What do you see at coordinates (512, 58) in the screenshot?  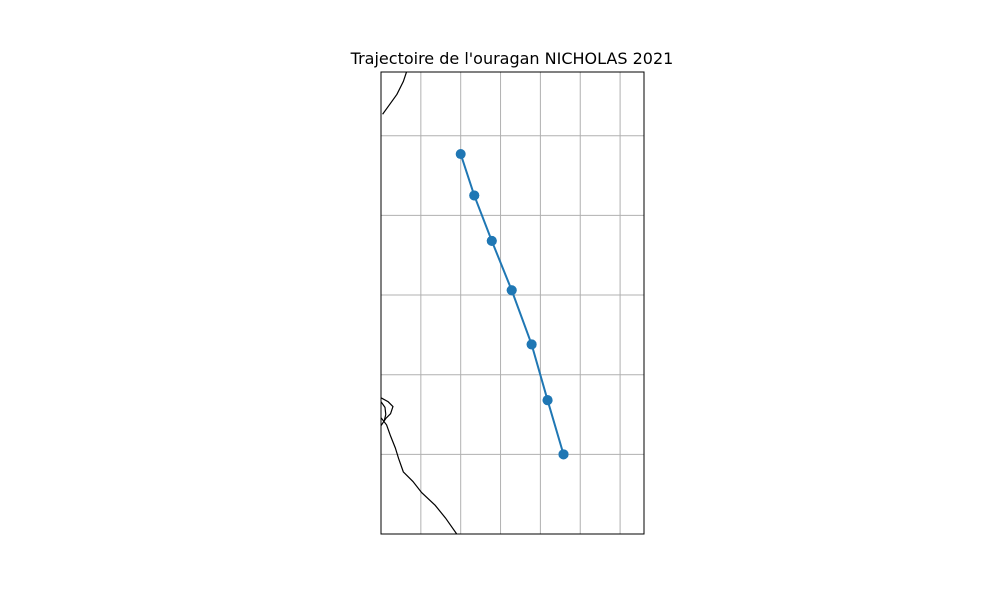 I see `map-title: Trajectoire de l'ouragan NICHOLAS 2021` at bounding box center [512, 58].